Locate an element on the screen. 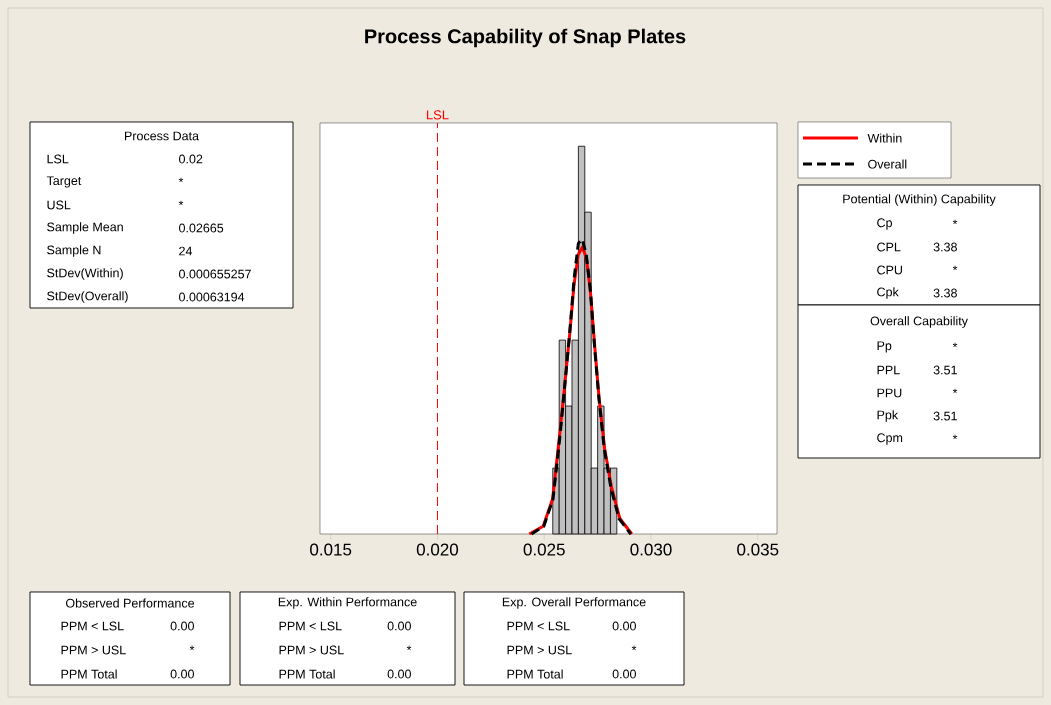  text: 0.02 is located at coordinates (191, 159).